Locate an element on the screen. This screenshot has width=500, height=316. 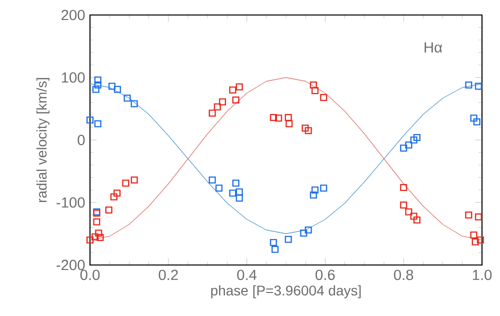
x-axis-title: phase [P=3.96004 days] is located at coordinates (286, 291).